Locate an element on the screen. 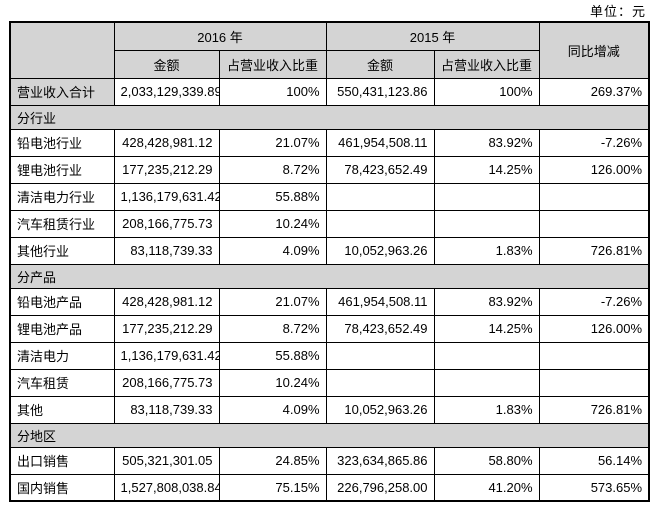  section-header-row-1: 分产品 is located at coordinates (329, 276).